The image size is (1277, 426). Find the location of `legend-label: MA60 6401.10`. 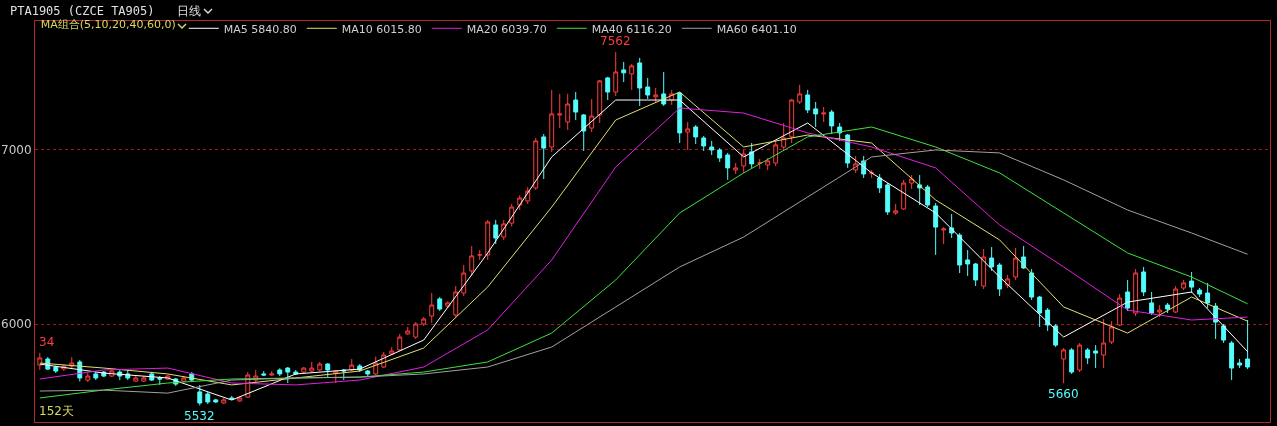

legend-label: MA60 6401.10 is located at coordinates (756, 29).